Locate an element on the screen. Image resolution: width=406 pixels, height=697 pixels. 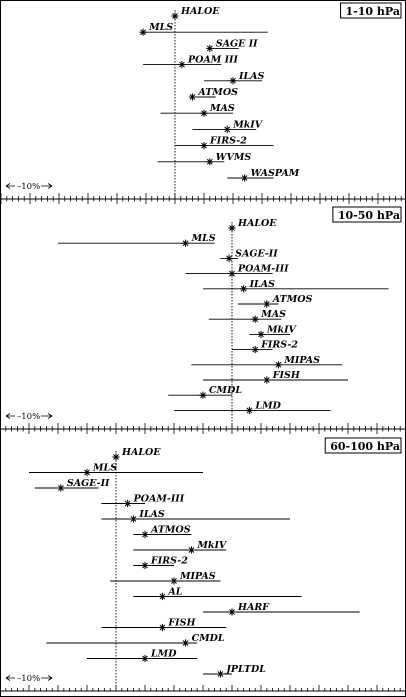
point-label: AL is located at coordinates (174, 592).